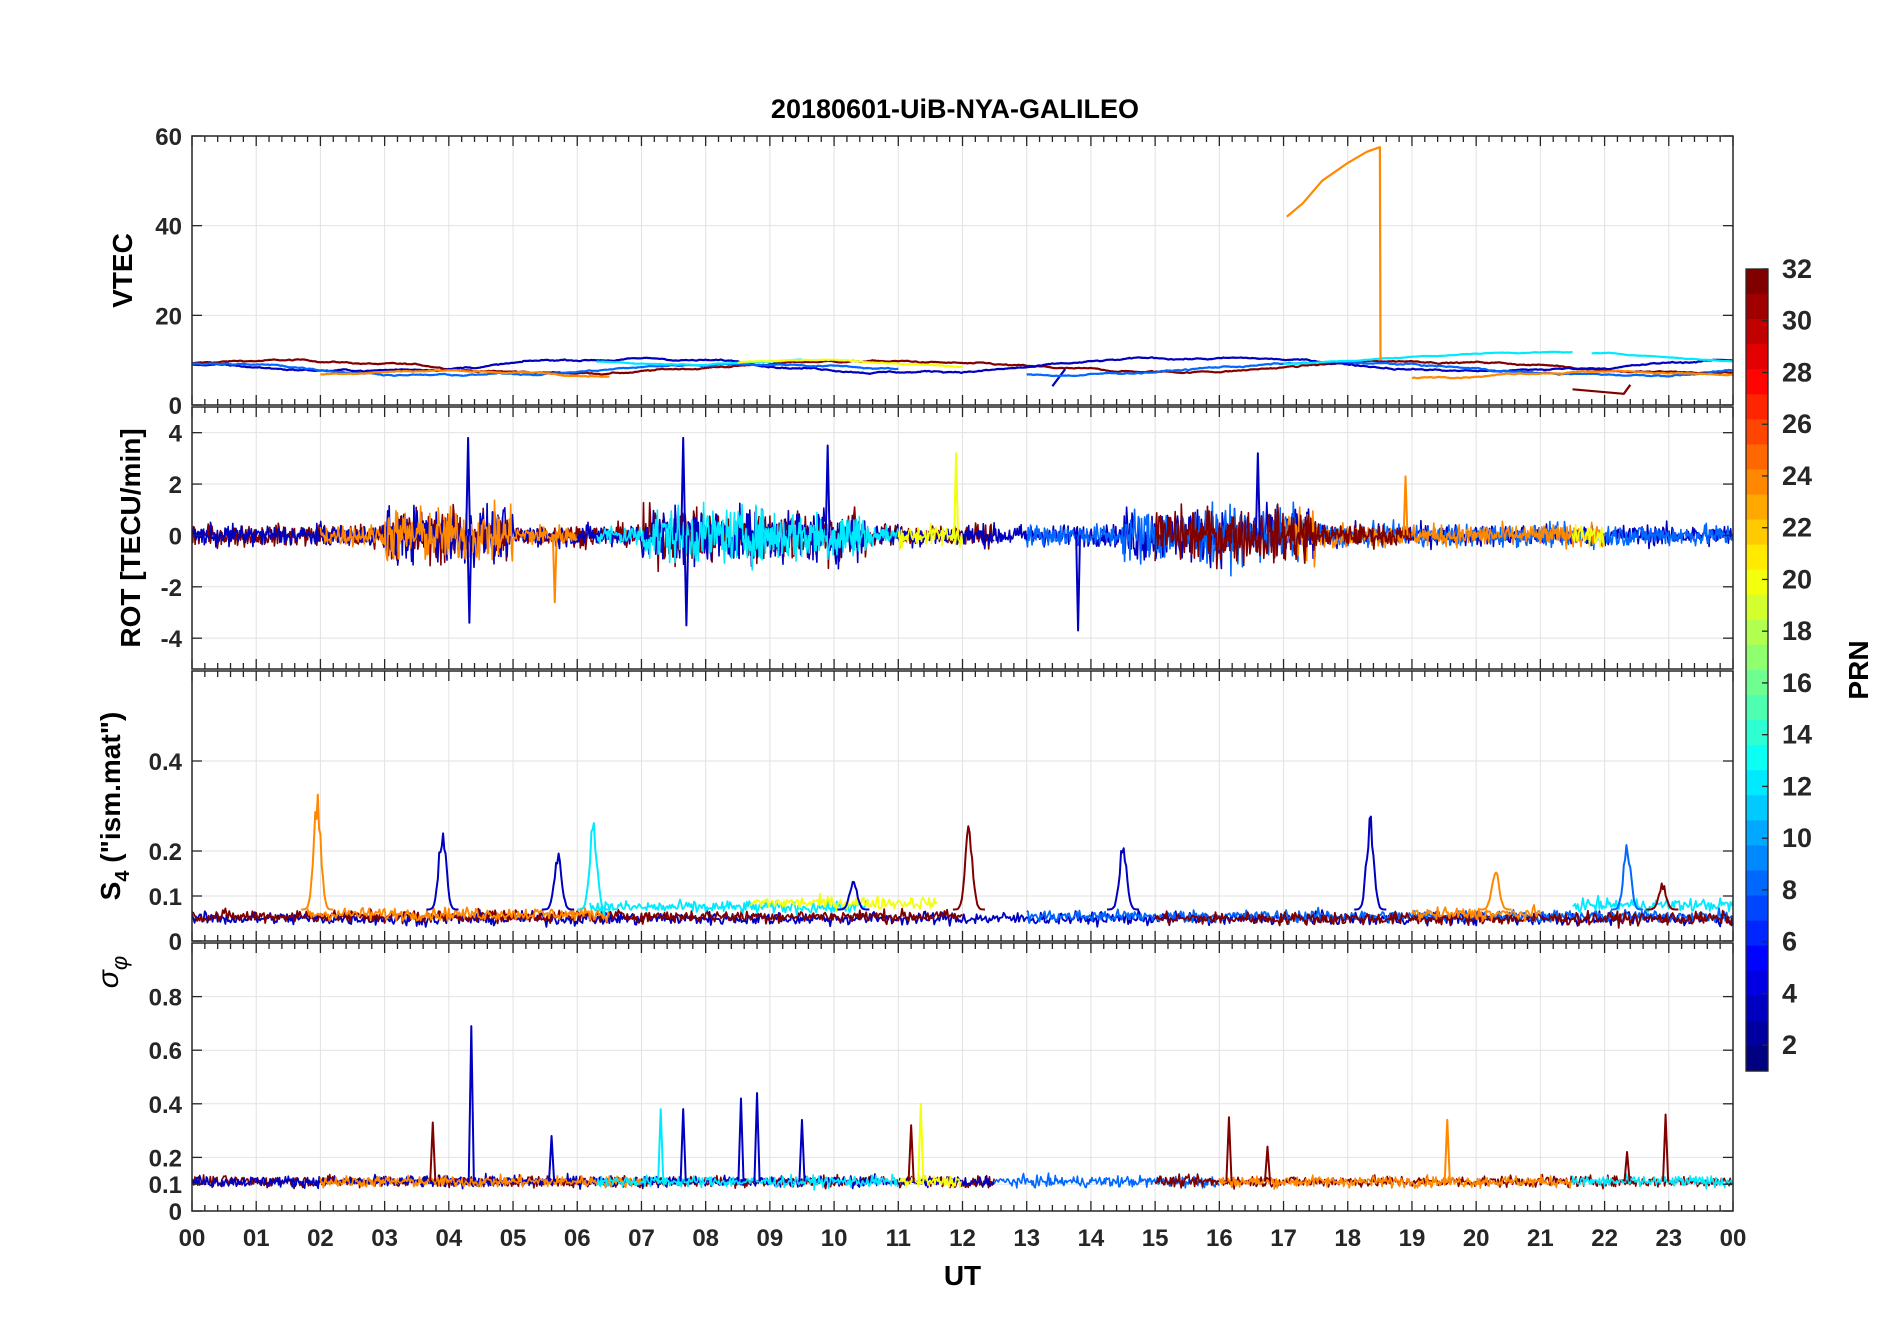  I want to click on x-tick-label: 23, so click(1668, 1238).